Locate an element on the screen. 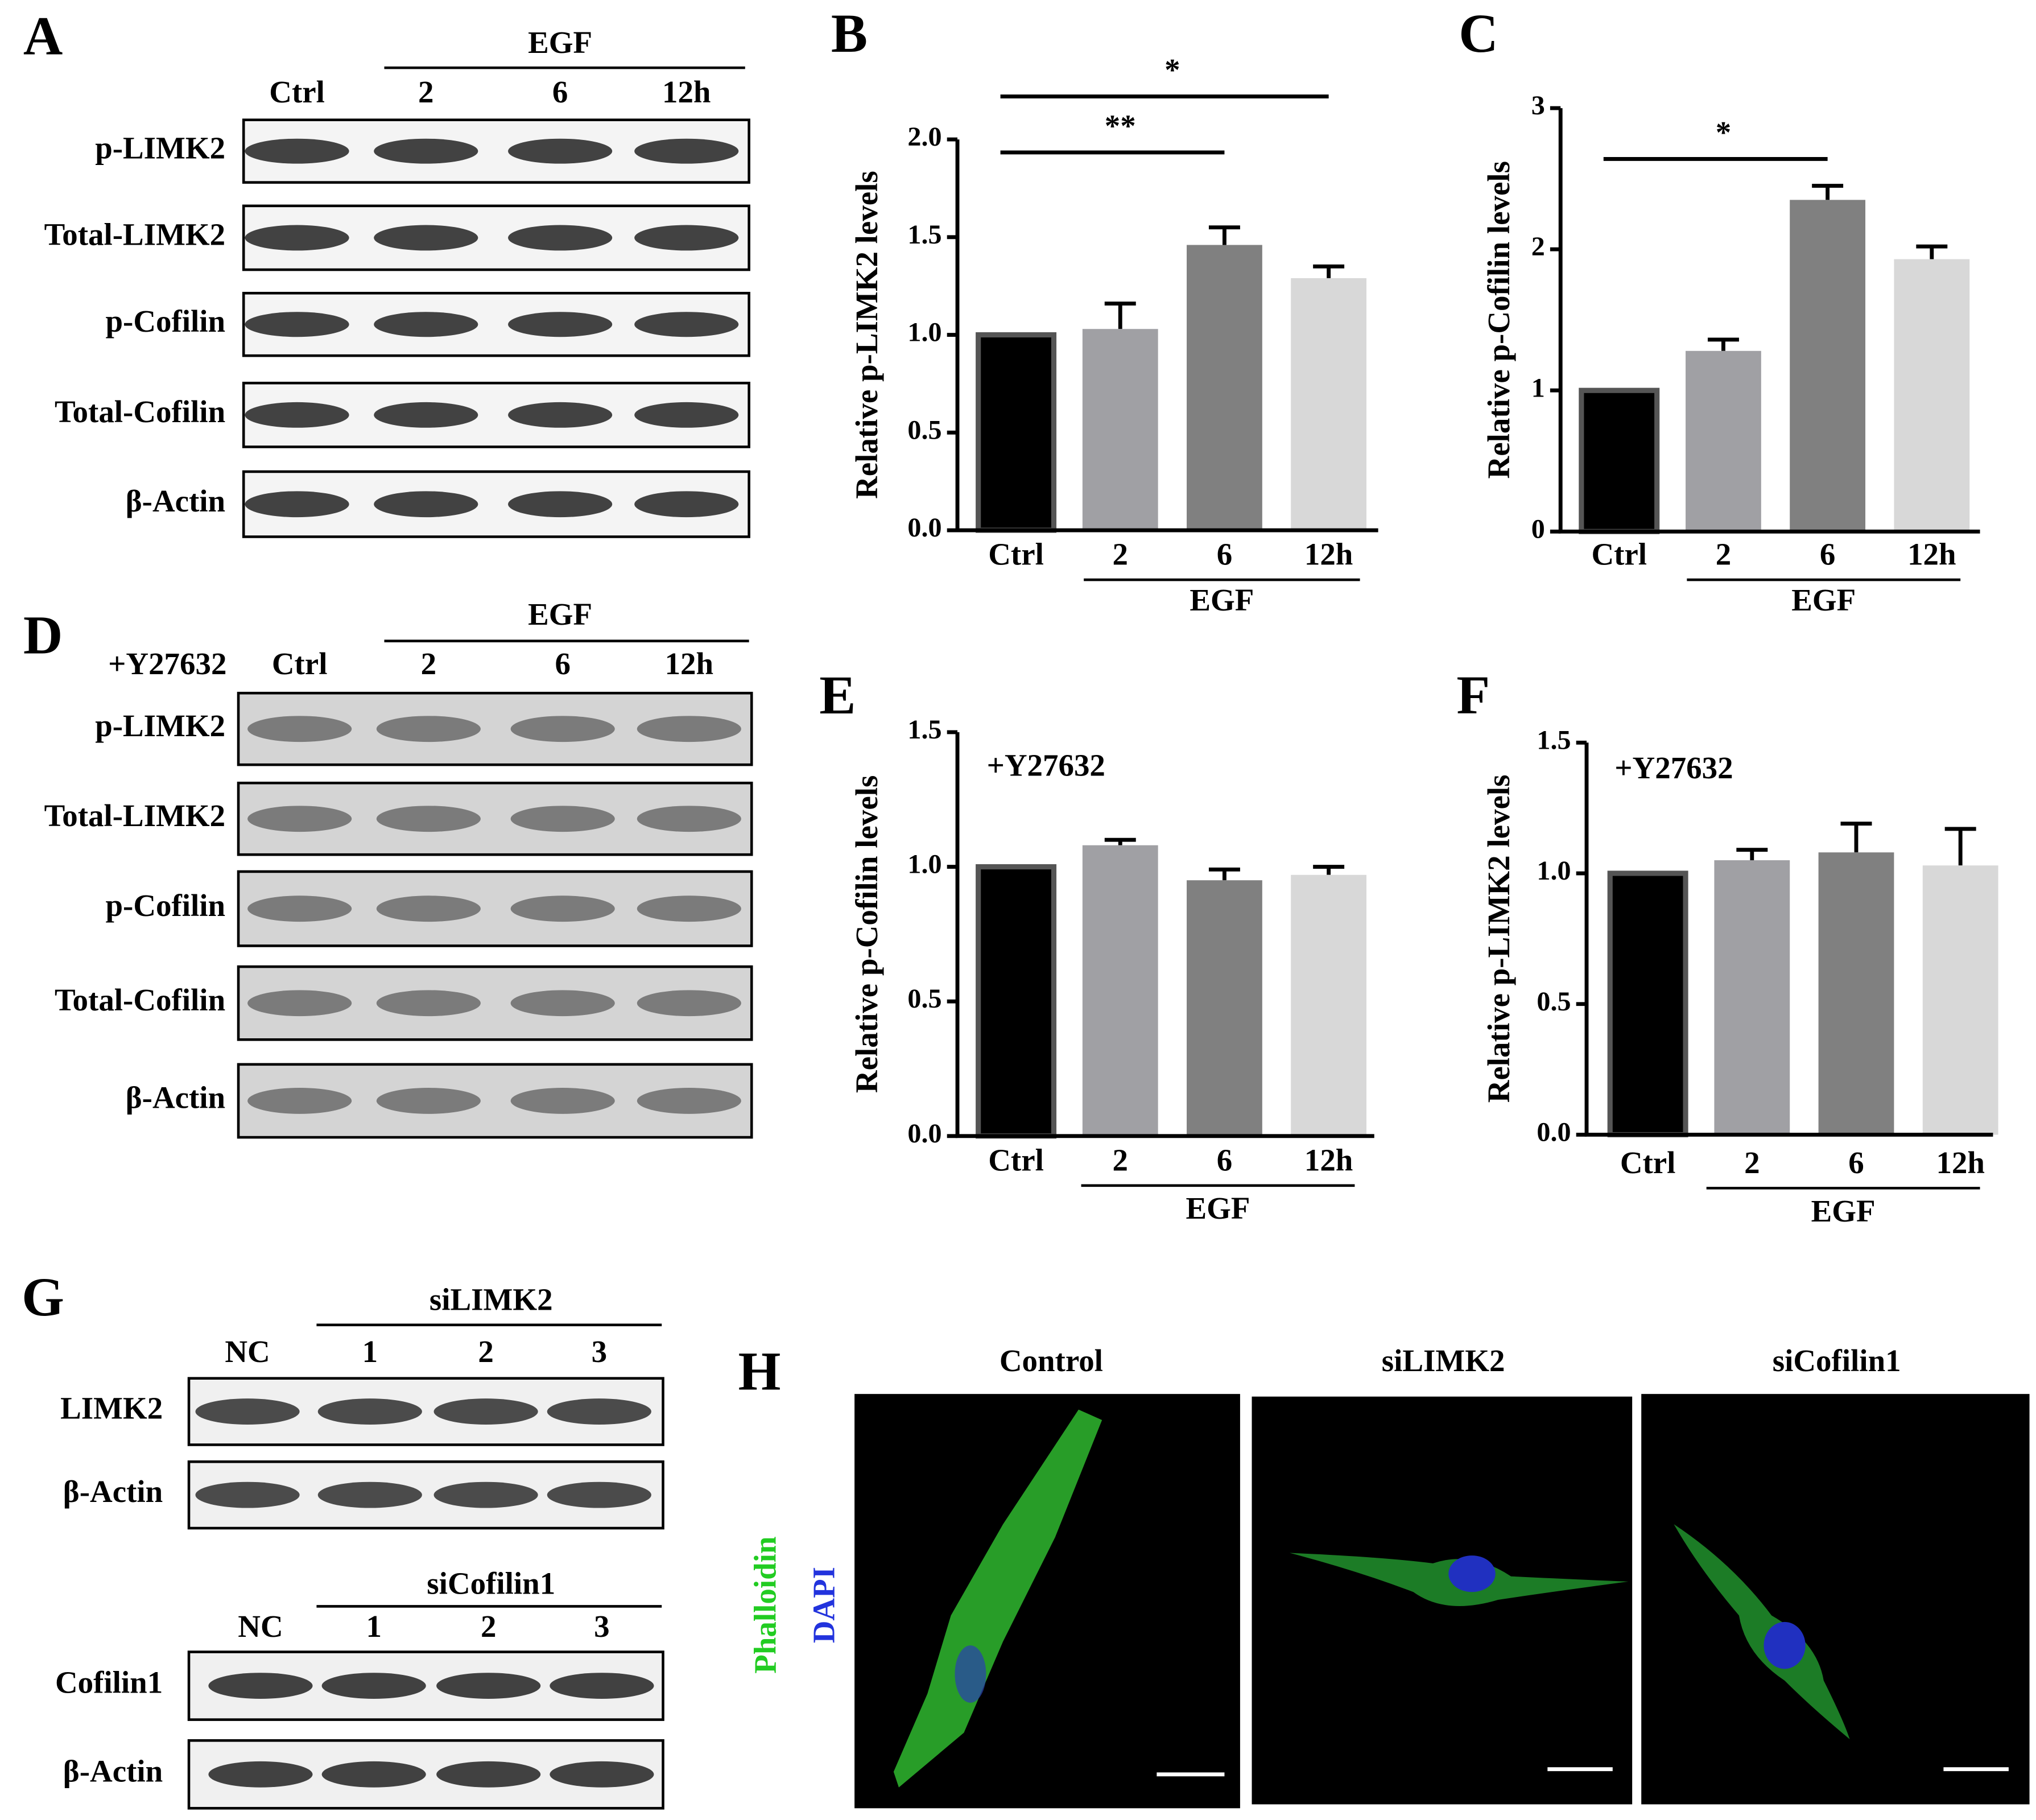 The image size is (2036, 1820). row-label: p-LIMK2 is located at coordinates (160, 147).